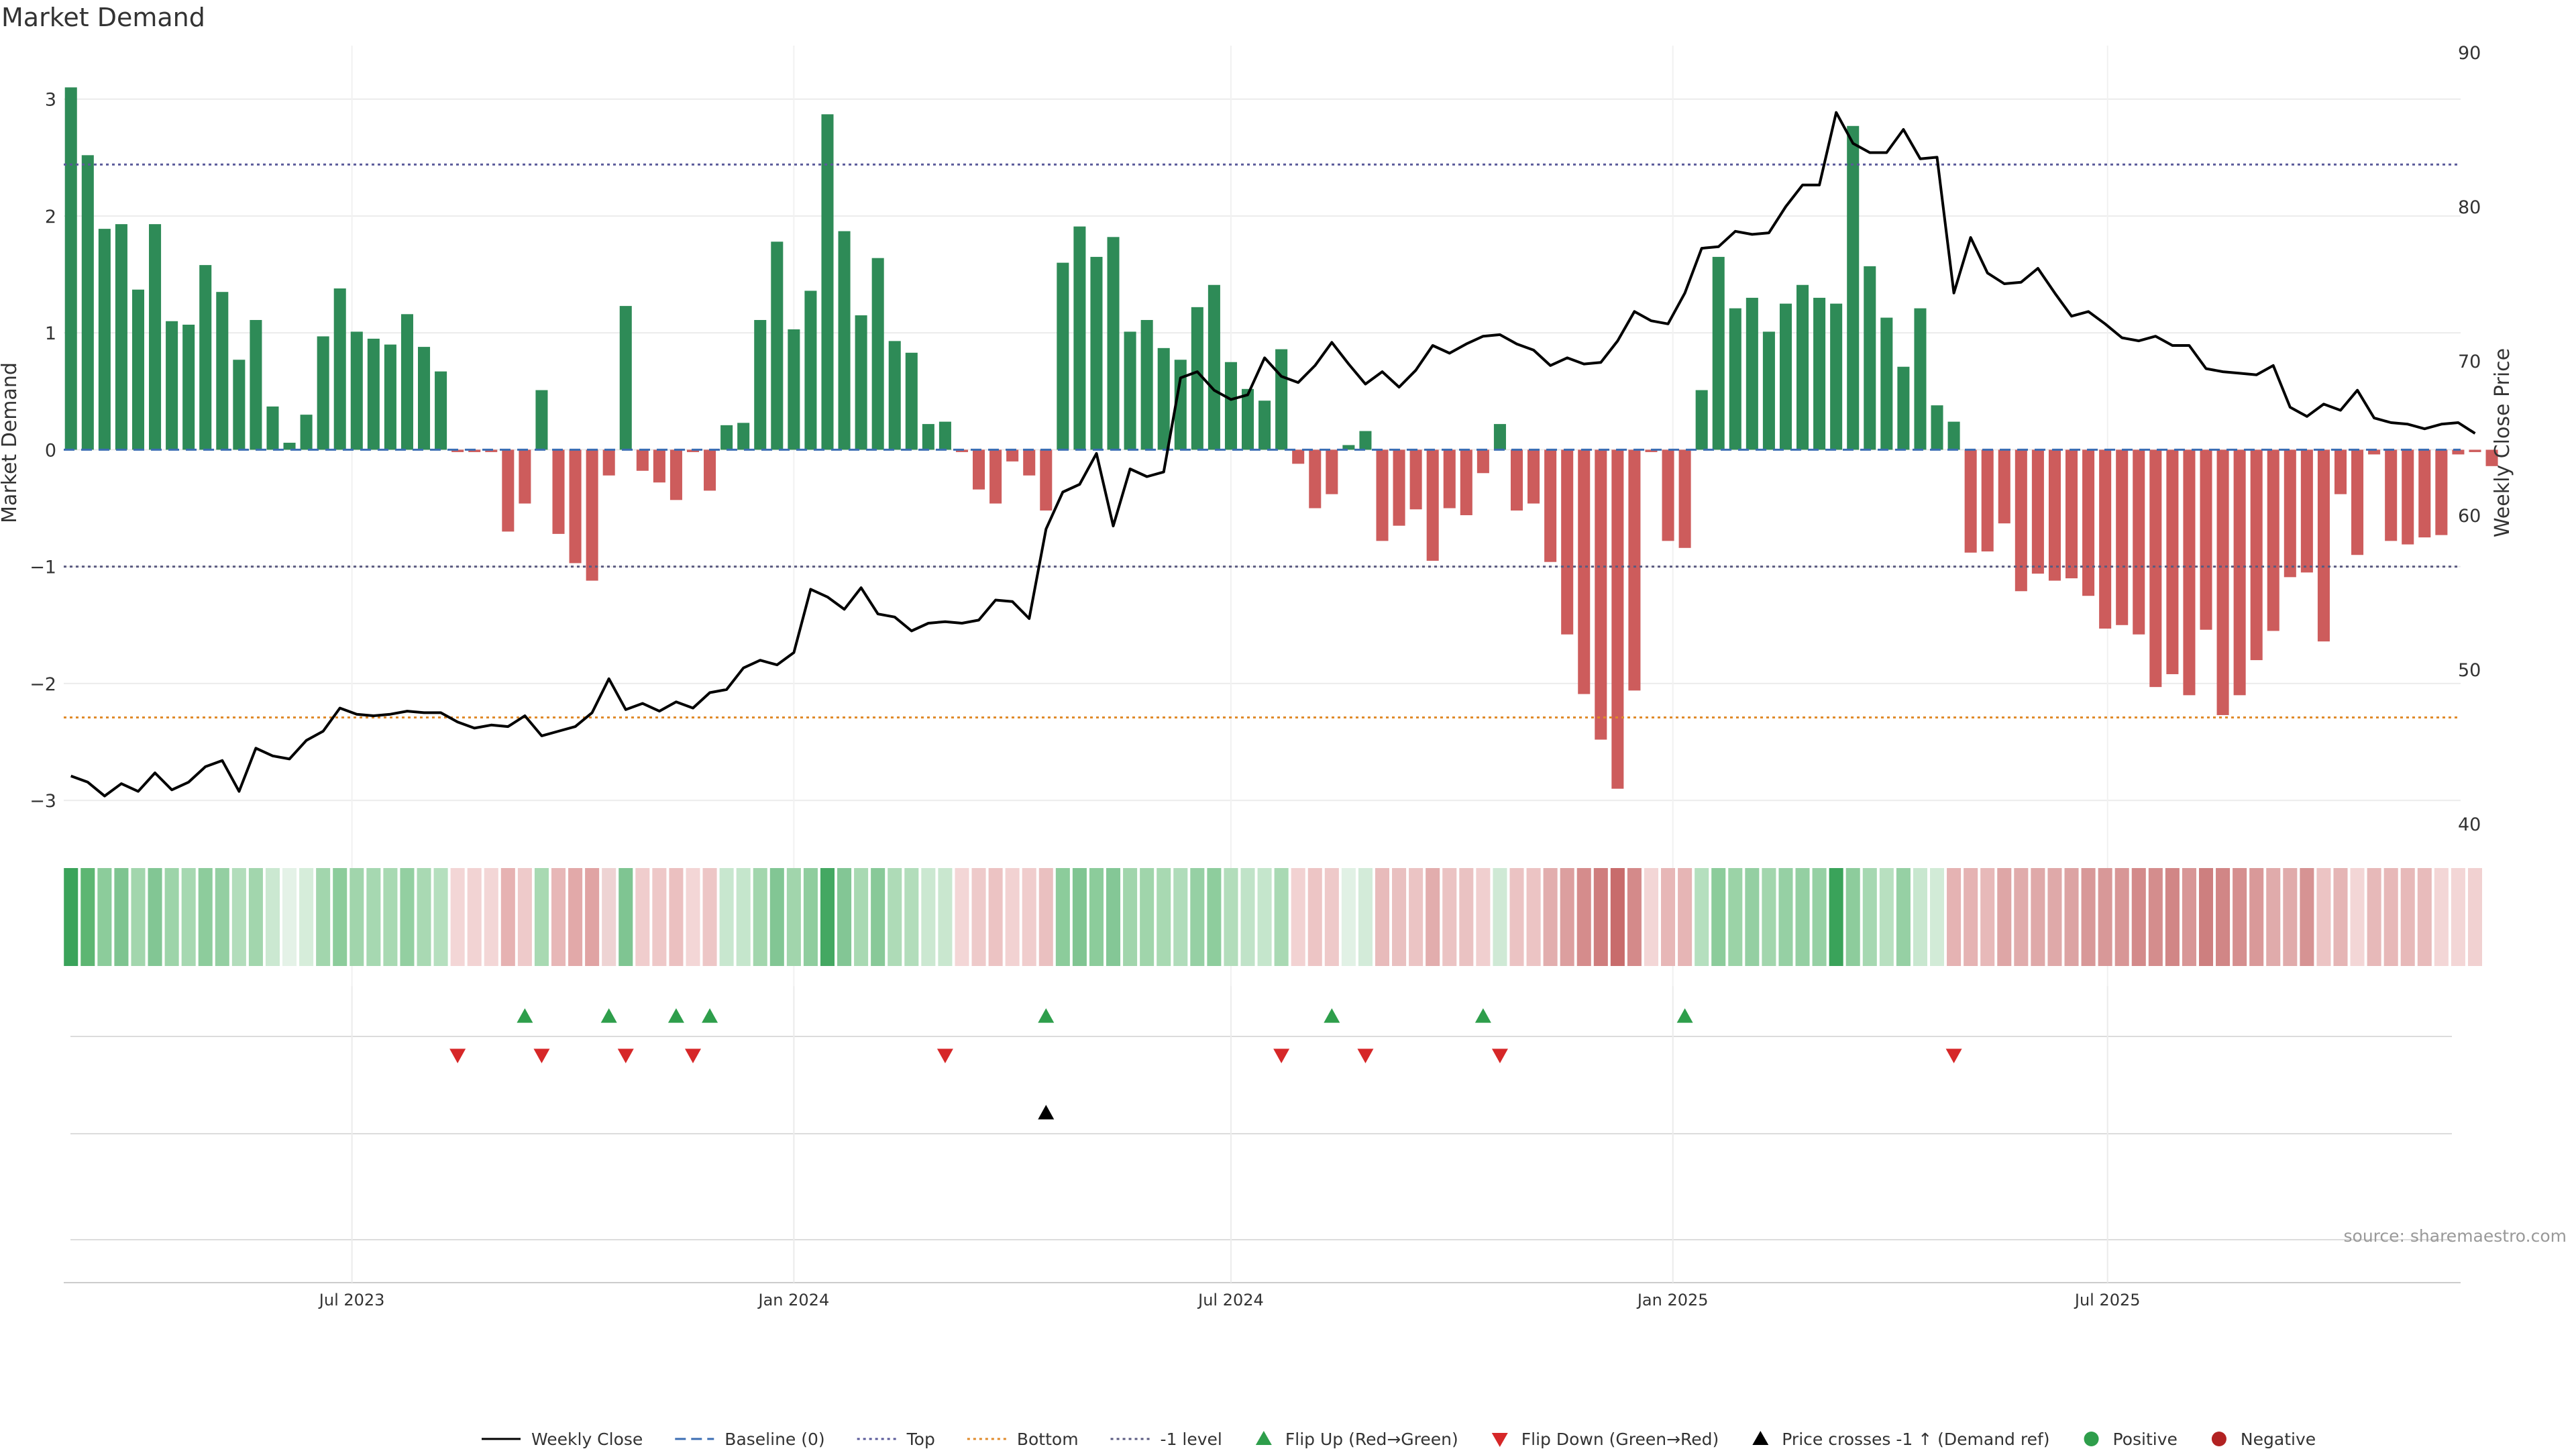 This screenshot has width=2576, height=1449. I want to click on y-tick-label-right: 40, so click(2469, 824).